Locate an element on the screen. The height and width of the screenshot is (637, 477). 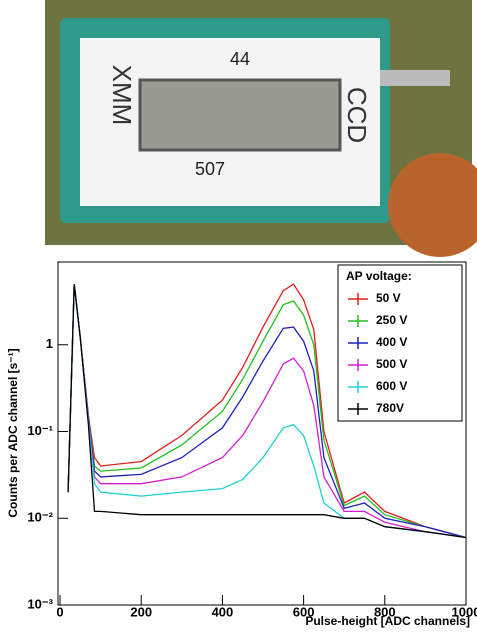
legend-label: 400 V is located at coordinates (391, 342).